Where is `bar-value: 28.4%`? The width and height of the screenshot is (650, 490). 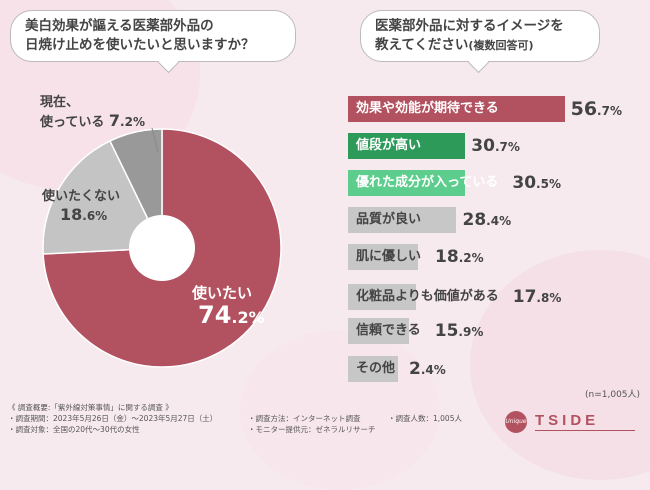 bar-value: 28.4% is located at coordinates (487, 220).